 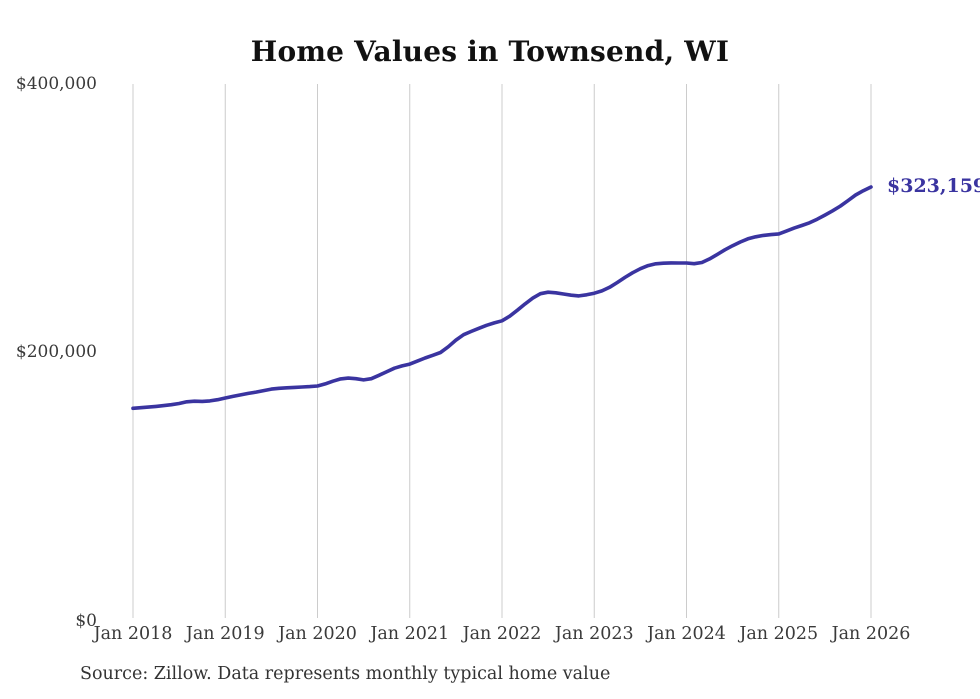 What do you see at coordinates (502, 634) in the screenshot?
I see `x-tick-label: Jan 2022` at bounding box center [502, 634].